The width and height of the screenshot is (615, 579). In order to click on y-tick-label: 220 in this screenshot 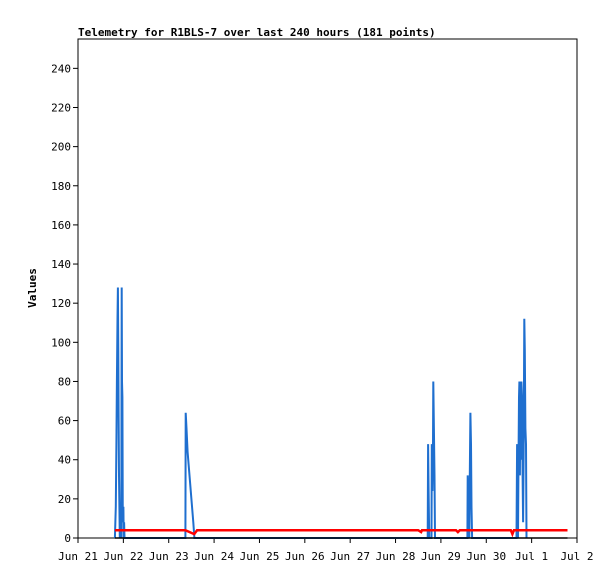, I will do `click(61, 107)`.